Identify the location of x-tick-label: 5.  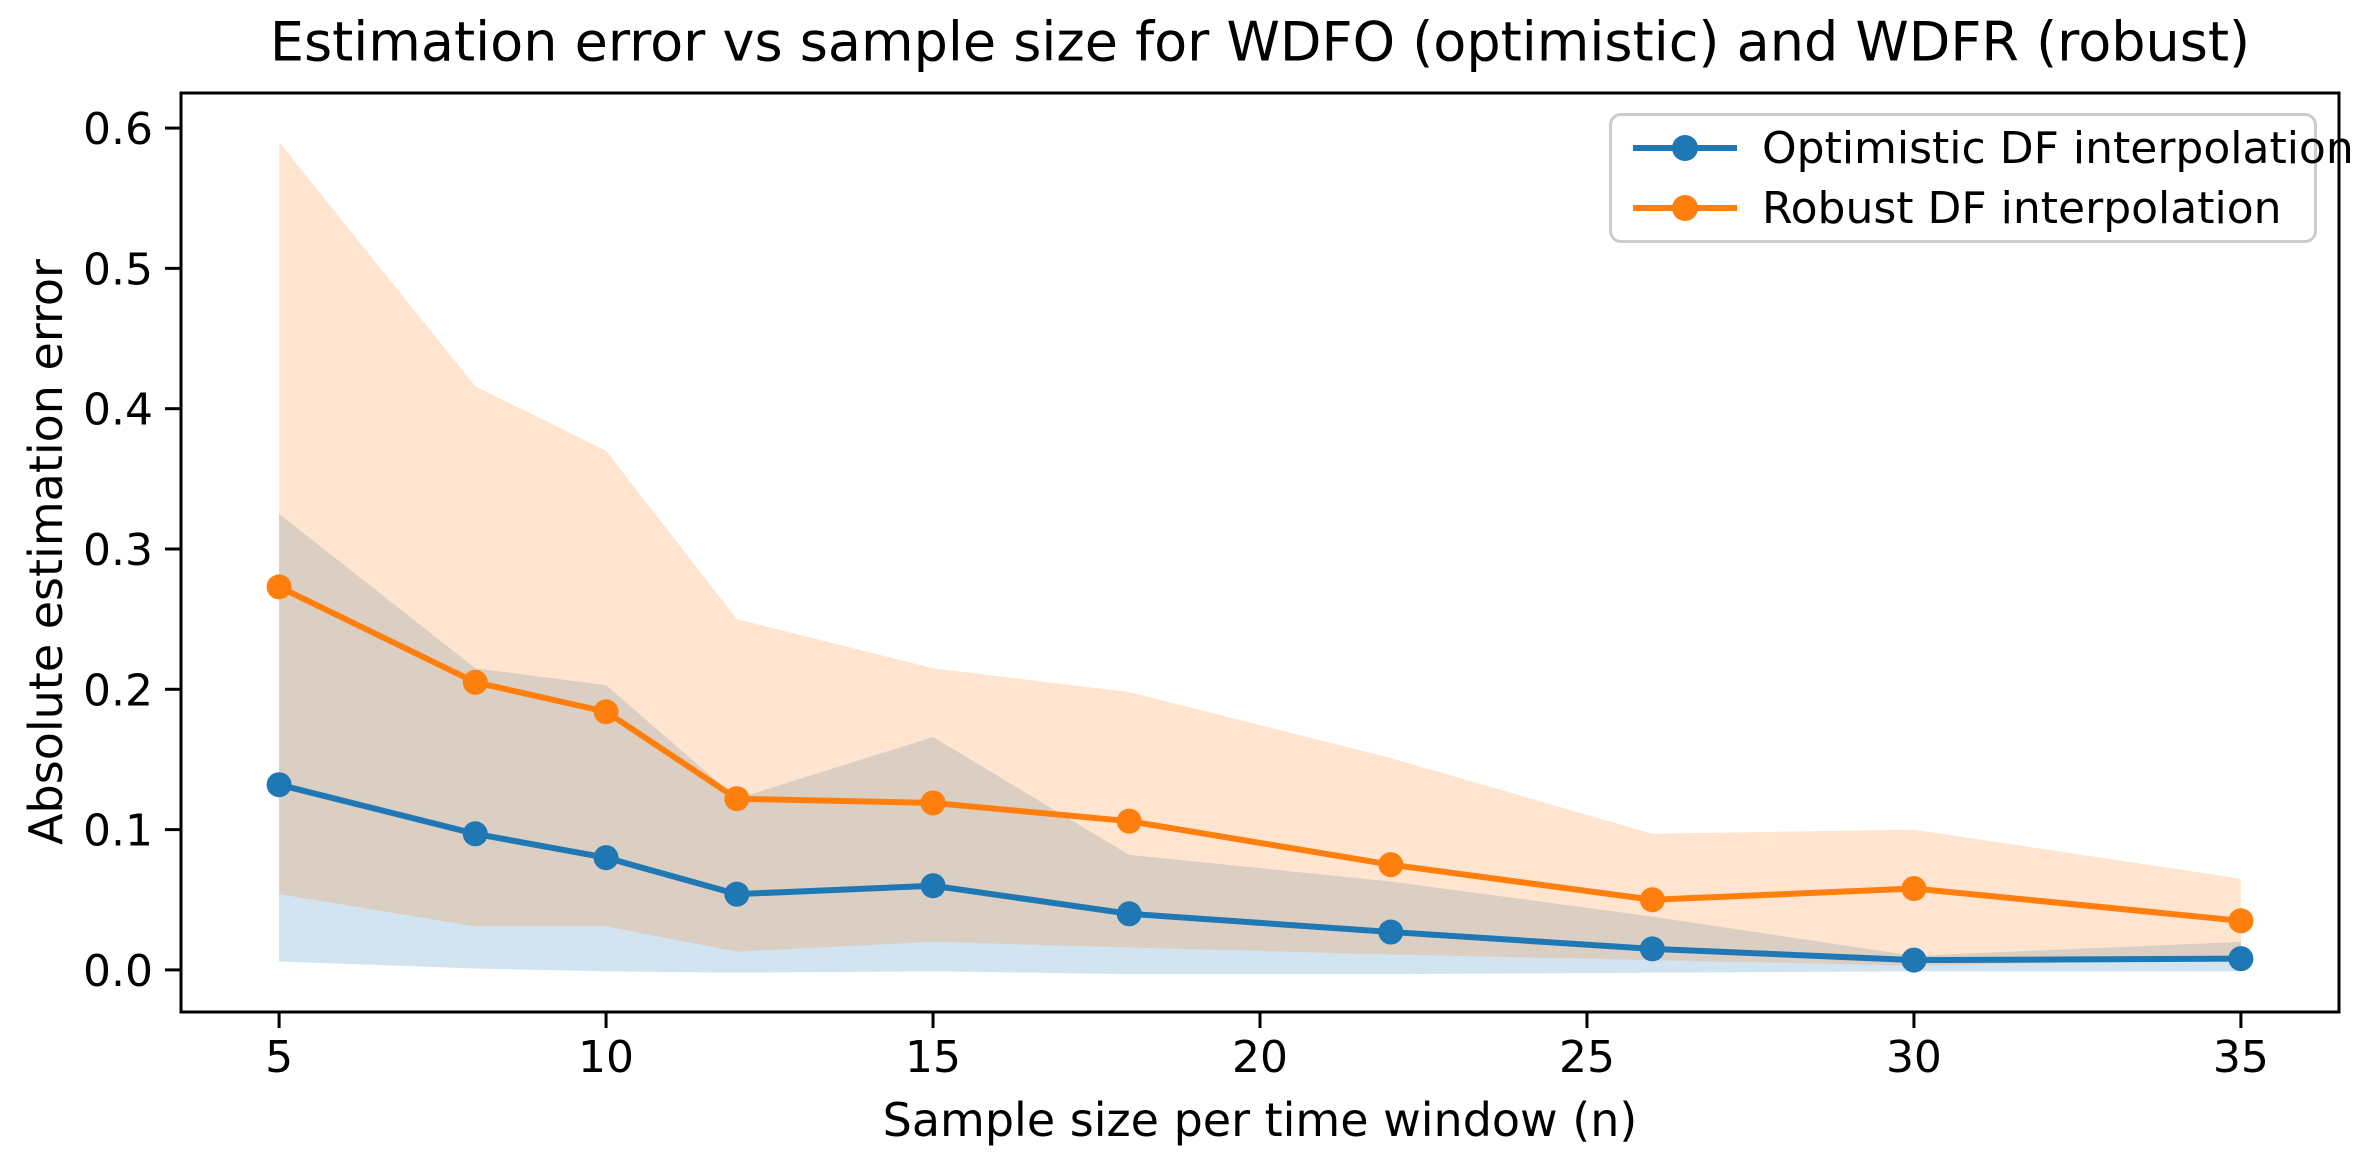
(279, 1057).